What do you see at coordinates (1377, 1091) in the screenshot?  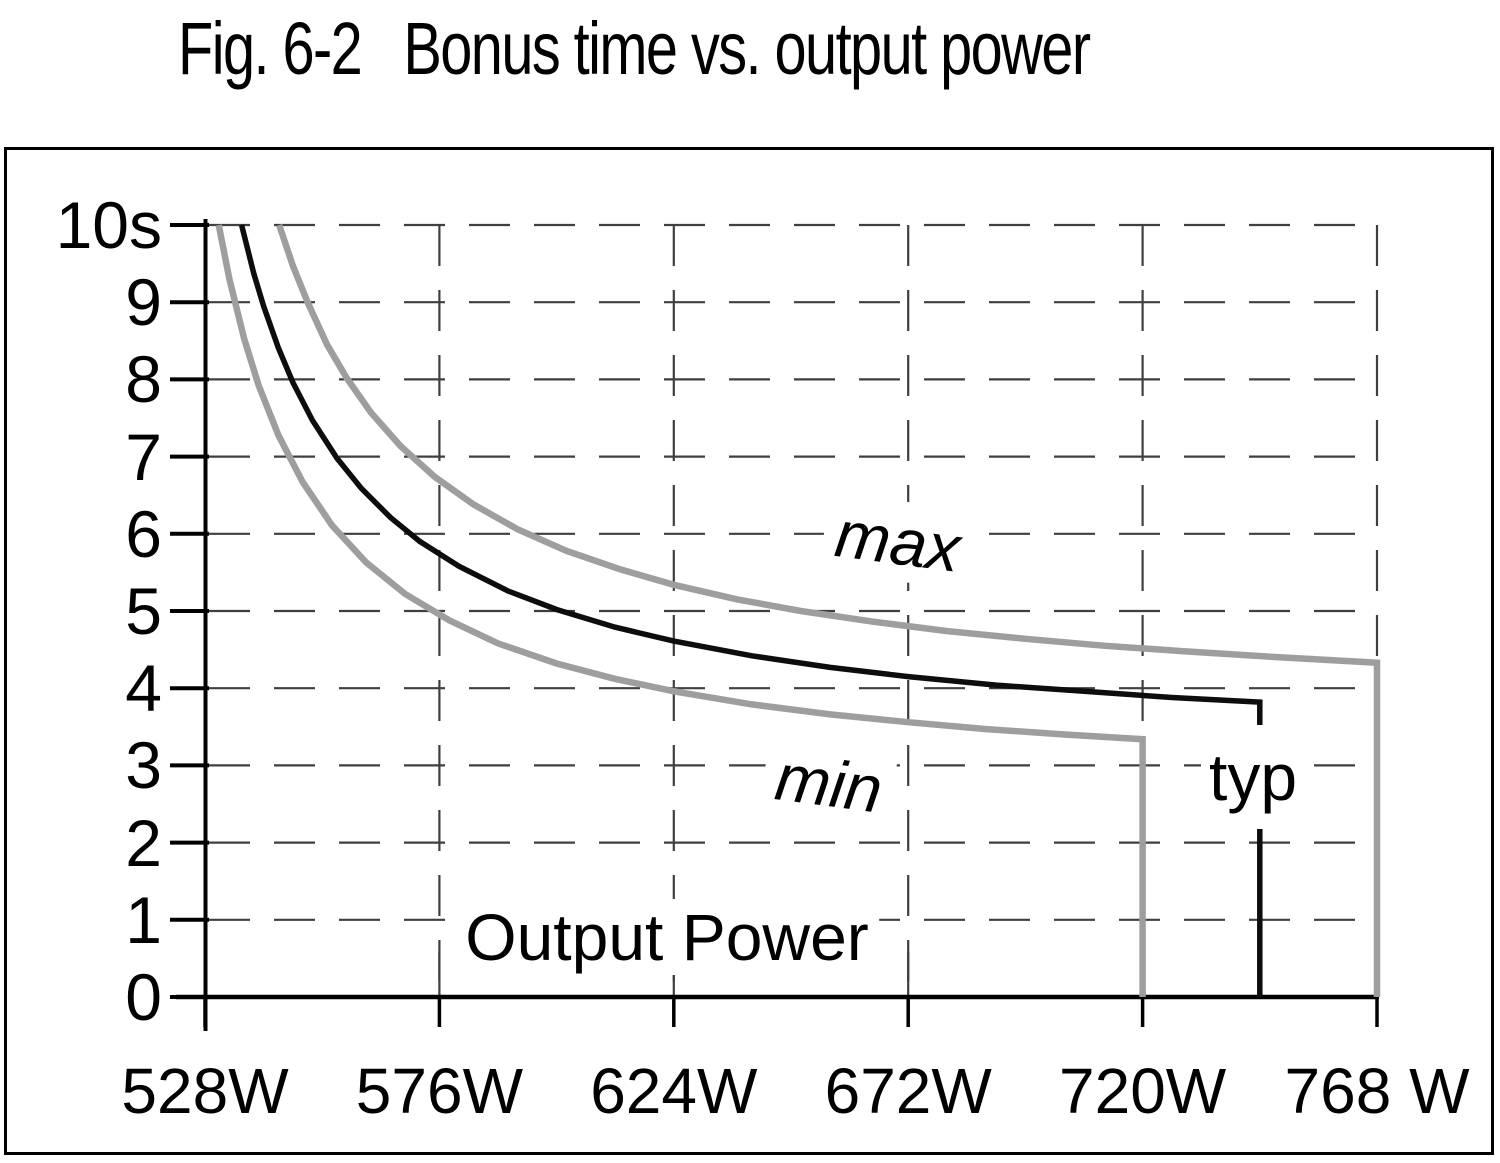 I see `x-tick-label-768: 768 W` at bounding box center [1377, 1091].